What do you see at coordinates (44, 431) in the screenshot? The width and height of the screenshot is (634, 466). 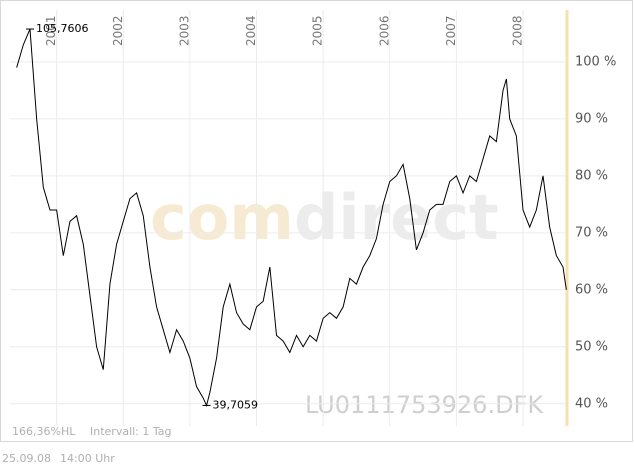 I see `info: 166,36%HL` at bounding box center [44, 431].